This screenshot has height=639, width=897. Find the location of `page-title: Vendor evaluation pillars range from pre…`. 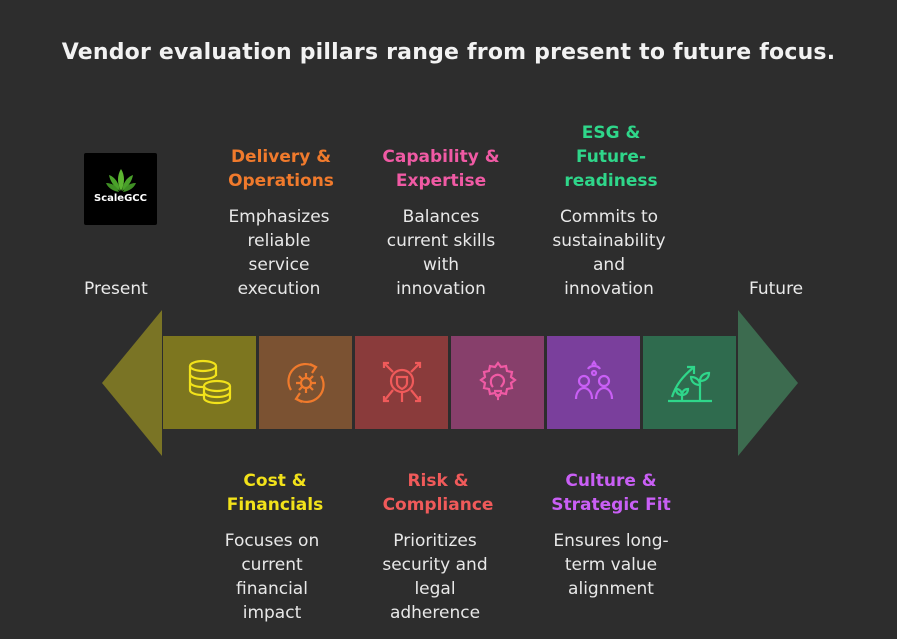

page-title: Vendor evaluation pillars range from pre… is located at coordinates (448, 52).